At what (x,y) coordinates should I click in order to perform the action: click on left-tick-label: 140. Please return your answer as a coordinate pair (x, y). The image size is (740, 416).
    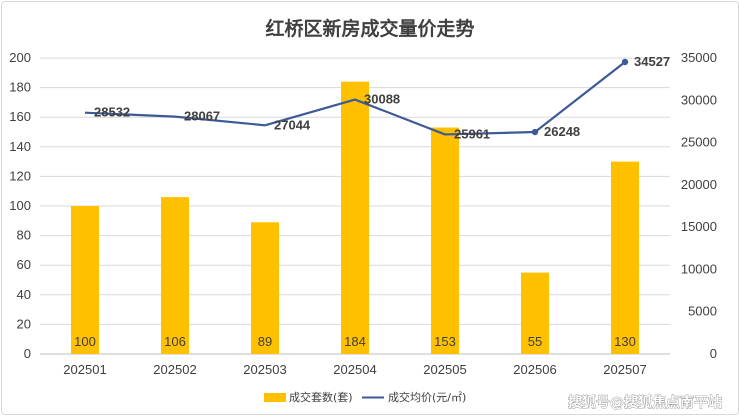
    Looking at the image, I should click on (20, 146).